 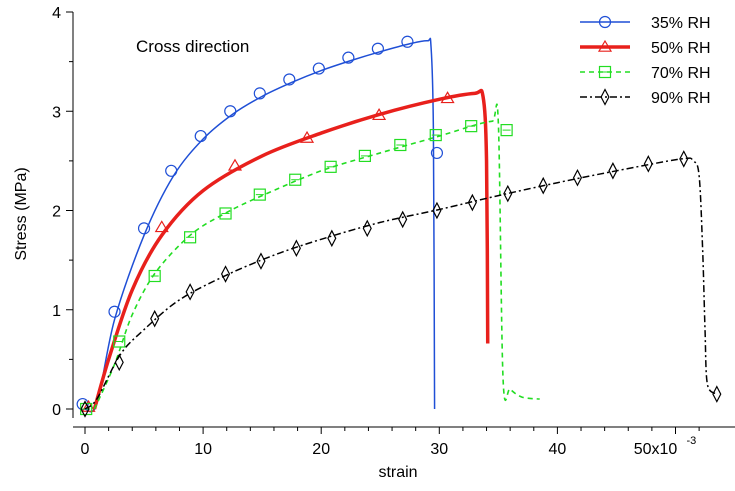 What do you see at coordinates (681, 98) in the screenshot?
I see `legend-label: 90% RH` at bounding box center [681, 98].